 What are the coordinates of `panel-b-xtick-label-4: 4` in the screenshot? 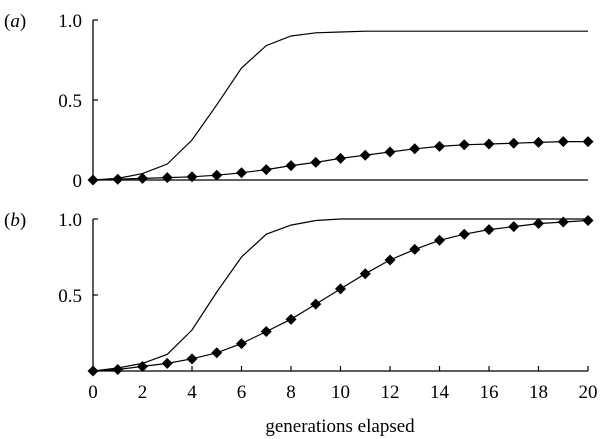 It's located at (192, 392).